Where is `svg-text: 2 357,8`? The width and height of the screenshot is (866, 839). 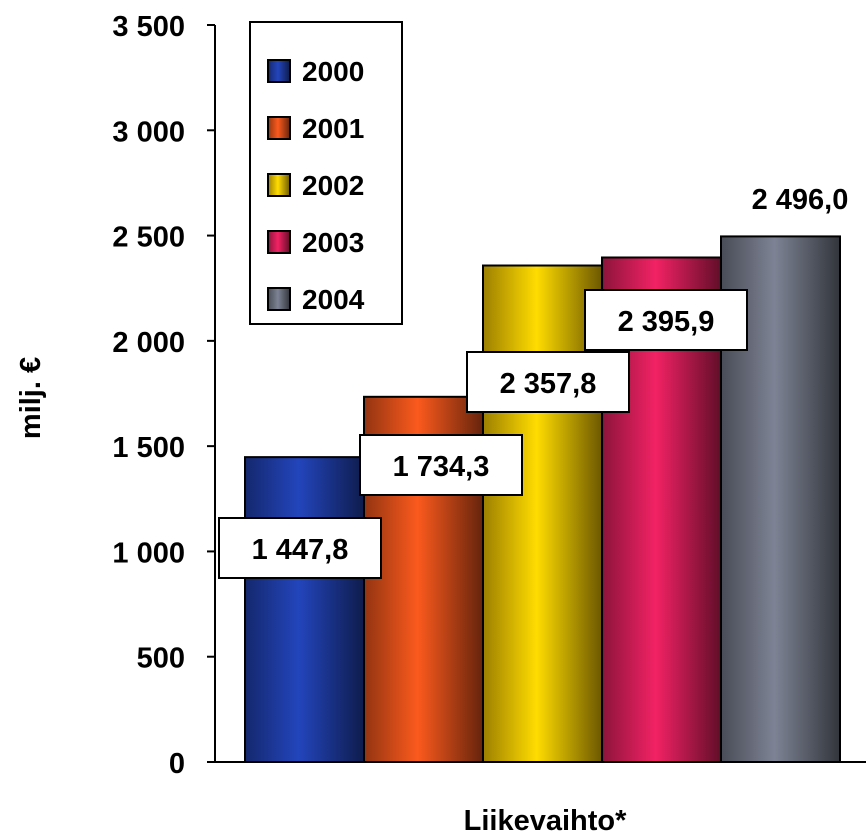 svg-text: 2 357,8 is located at coordinates (548, 384).